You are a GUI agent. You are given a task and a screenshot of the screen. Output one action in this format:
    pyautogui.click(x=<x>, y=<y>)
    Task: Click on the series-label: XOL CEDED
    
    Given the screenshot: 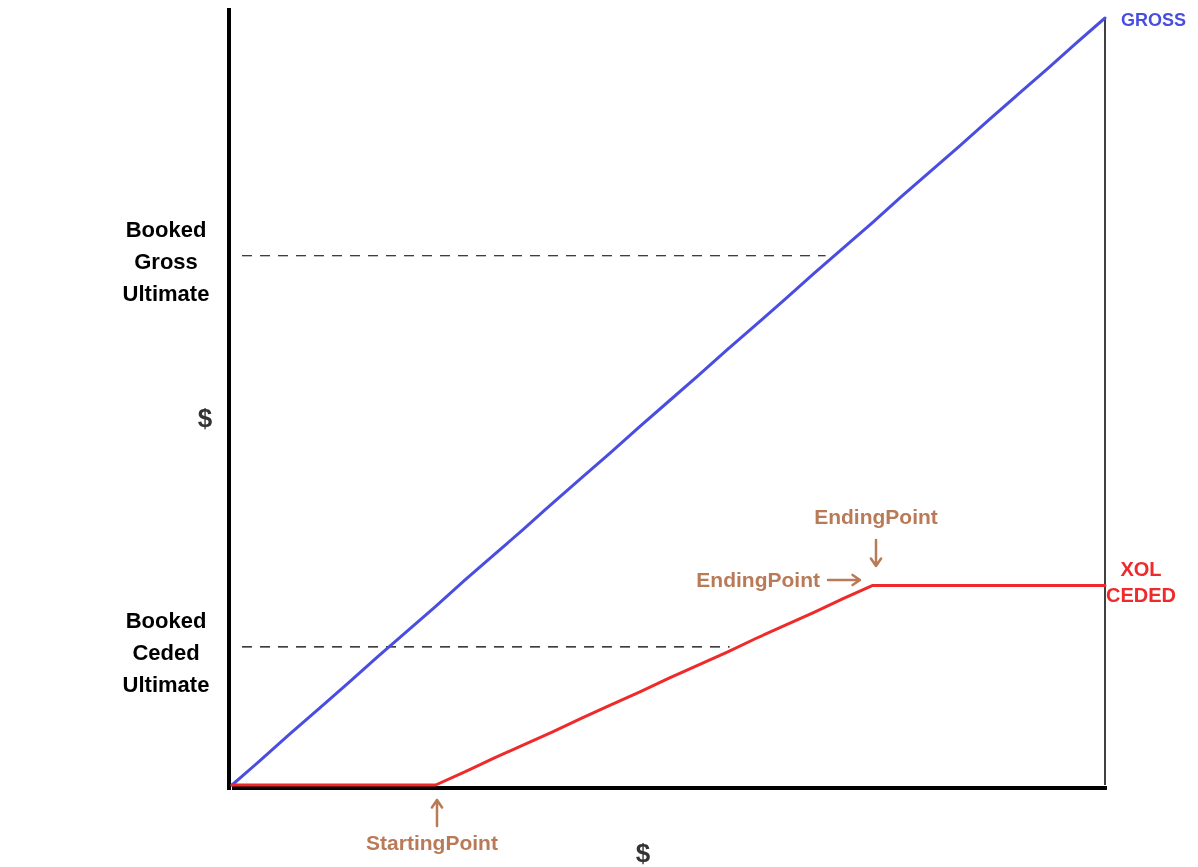 What is the action you would take?
    pyautogui.click(x=1141, y=581)
    